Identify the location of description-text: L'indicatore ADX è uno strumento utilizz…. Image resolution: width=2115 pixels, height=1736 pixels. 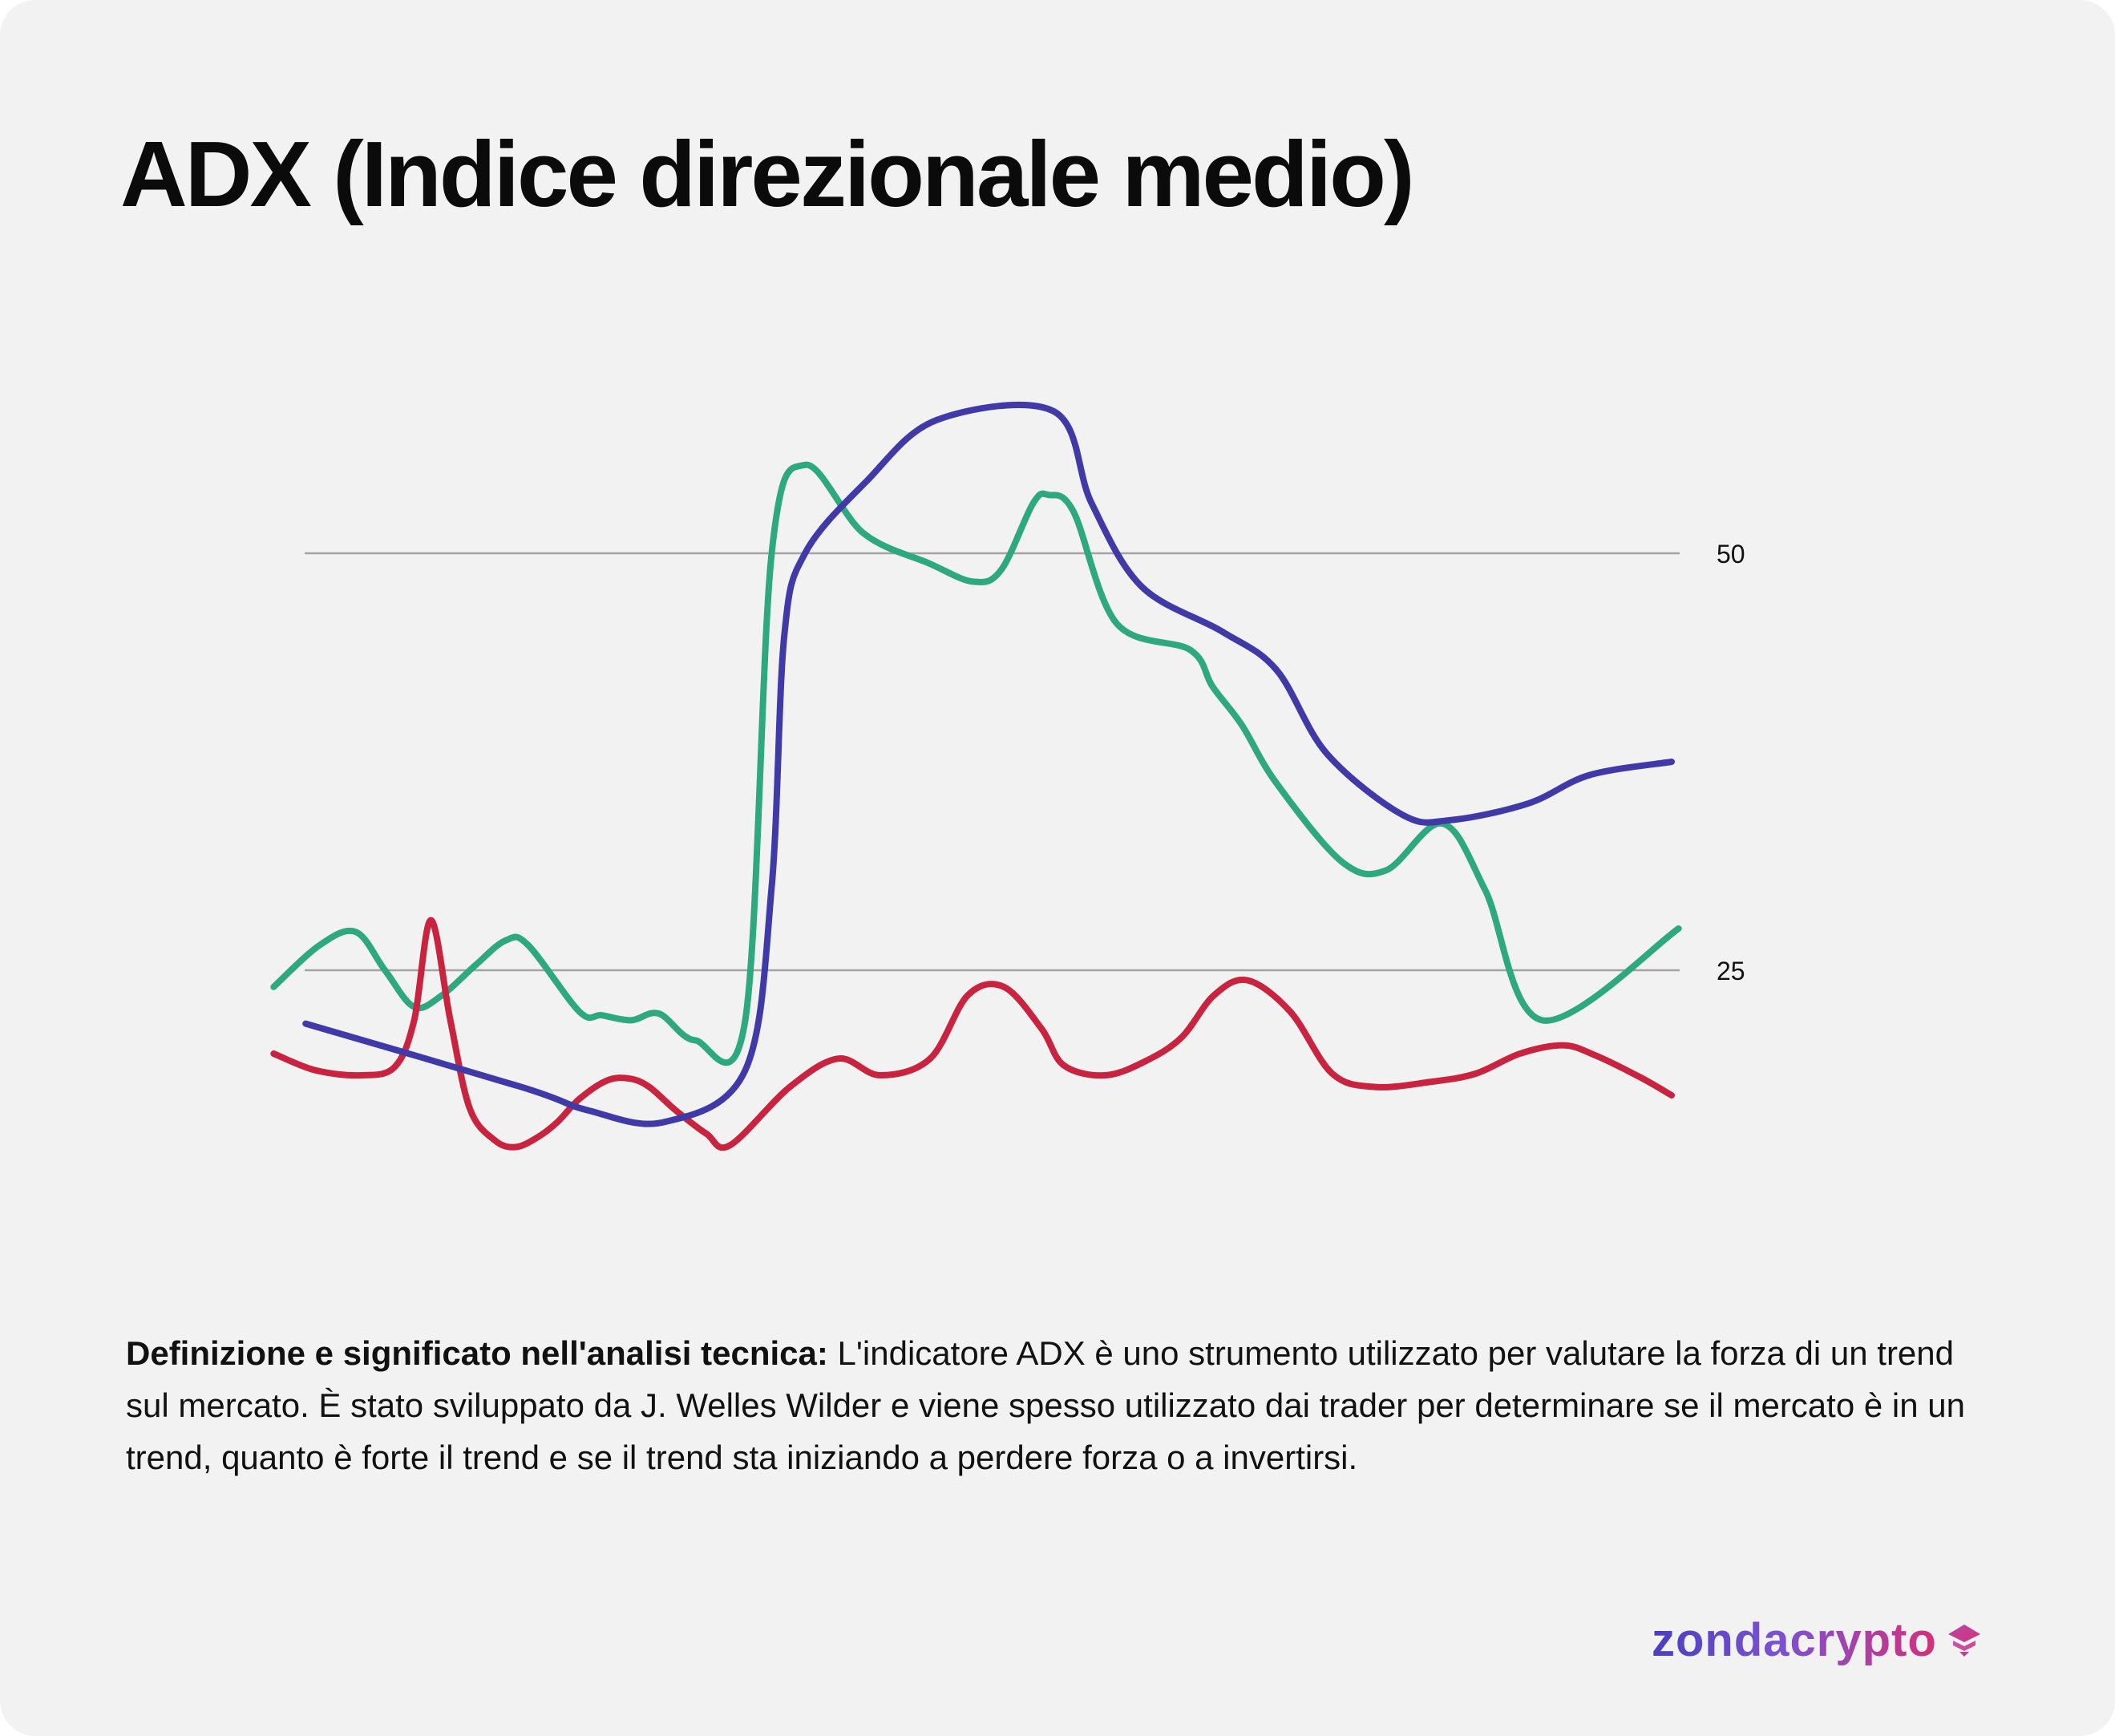
(1045, 1405).